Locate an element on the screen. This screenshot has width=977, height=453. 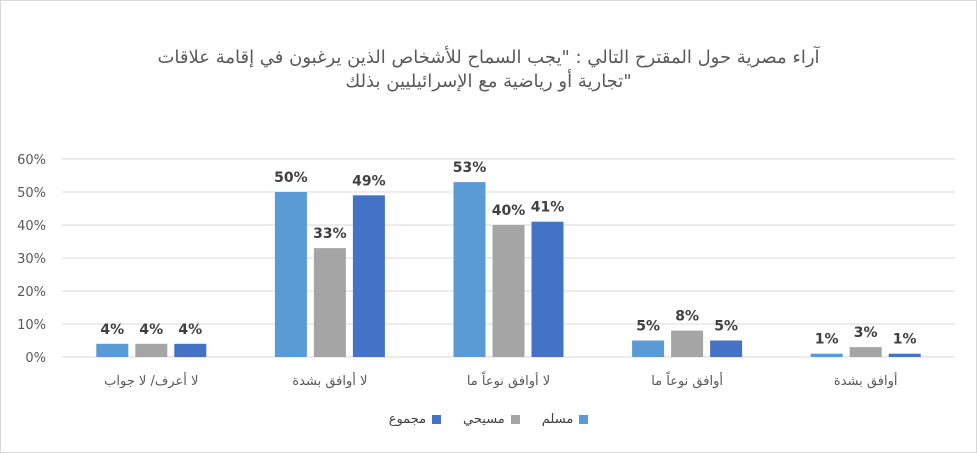
data-label: 53% is located at coordinates (470, 168).